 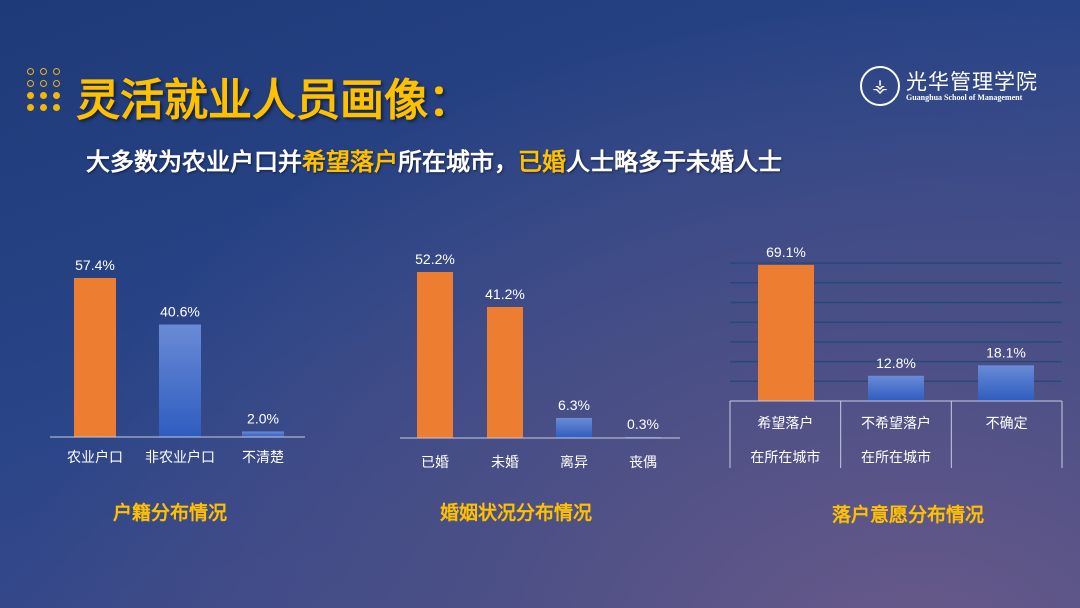 I want to click on category-label: 离异, so click(x=574, y=462).